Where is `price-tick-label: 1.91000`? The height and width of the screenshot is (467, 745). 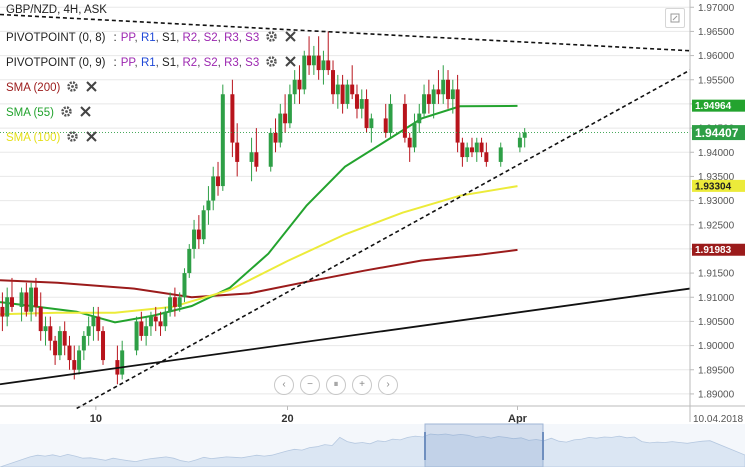 price-tick-label: 1.91000 is located at coordinates (716, 298).